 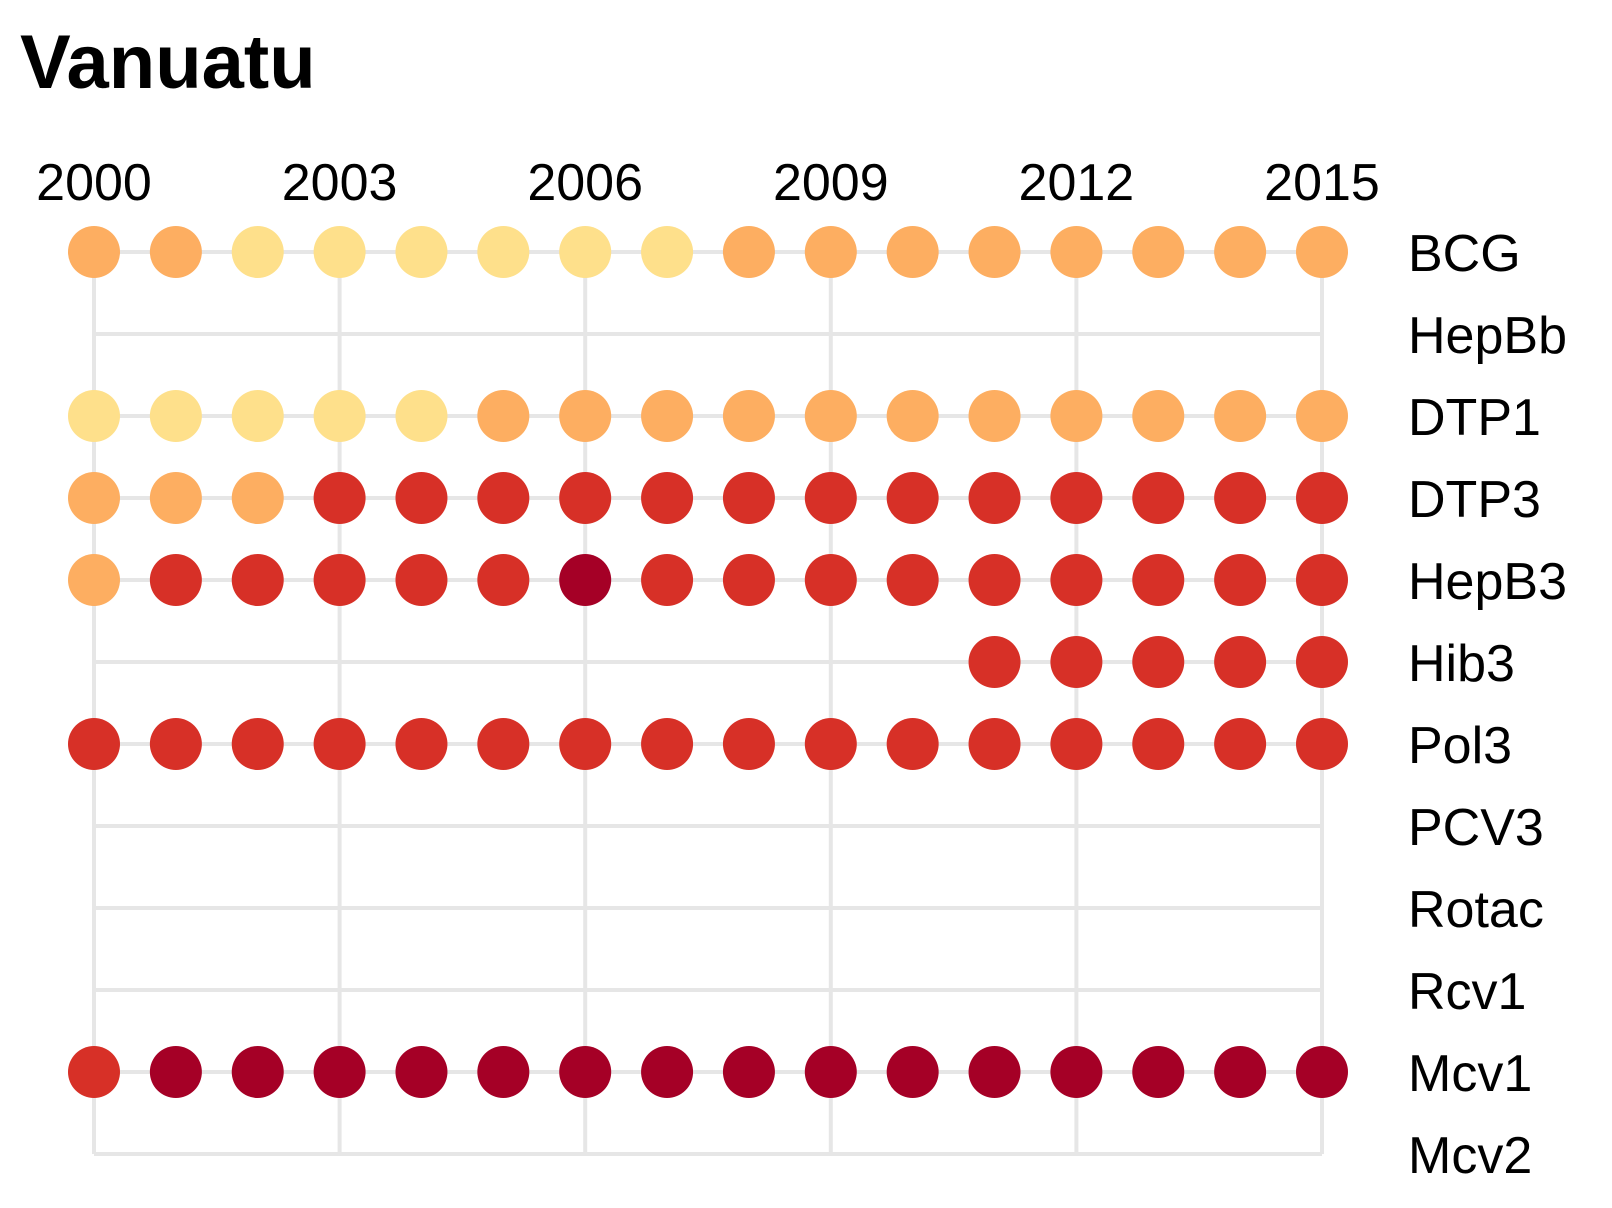 What do you see at coordinates (94, 183) in the screenshot?
I see `x-tick-label: 2000` at bounding box center [94, 183].